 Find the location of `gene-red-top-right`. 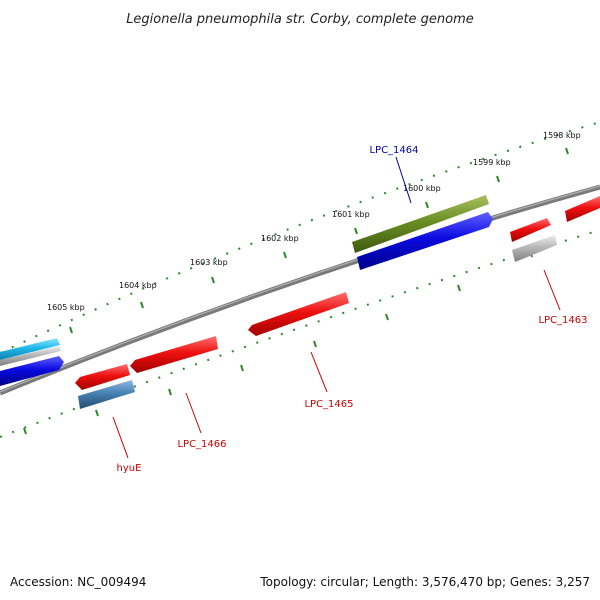

gene-red-top-right is located at coordinates (582, 209).